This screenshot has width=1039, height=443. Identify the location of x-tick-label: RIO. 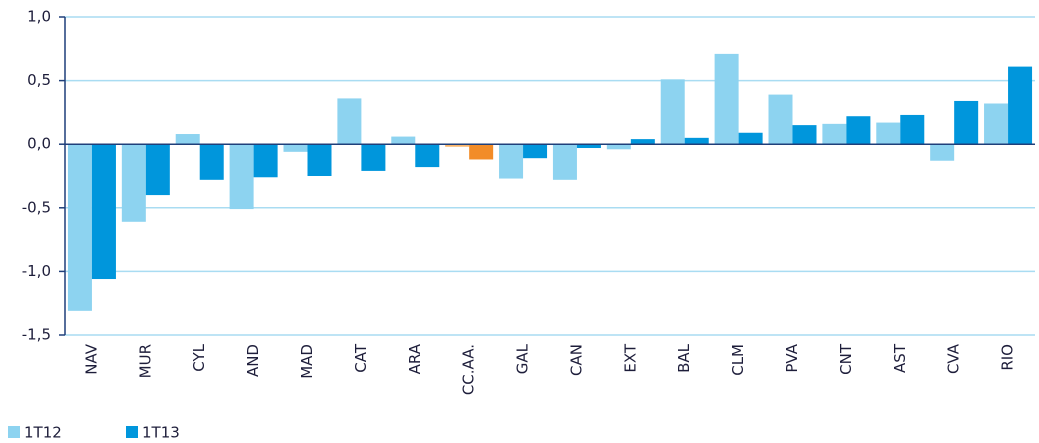
(1008, 357).